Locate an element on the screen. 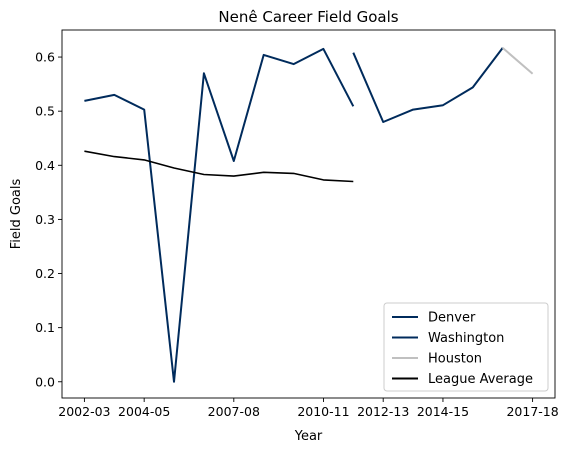  legend: Denver Washington Houston League Average is located at coordinates (466, 347).